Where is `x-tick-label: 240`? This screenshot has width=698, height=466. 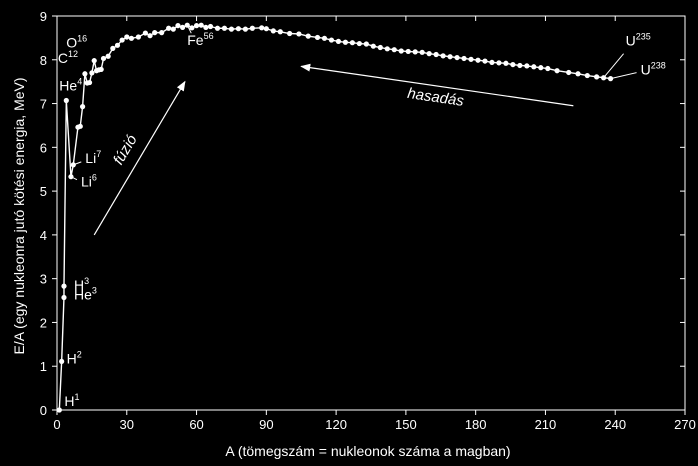
x-tick-label: 240 is located at coordinates (615, 424).